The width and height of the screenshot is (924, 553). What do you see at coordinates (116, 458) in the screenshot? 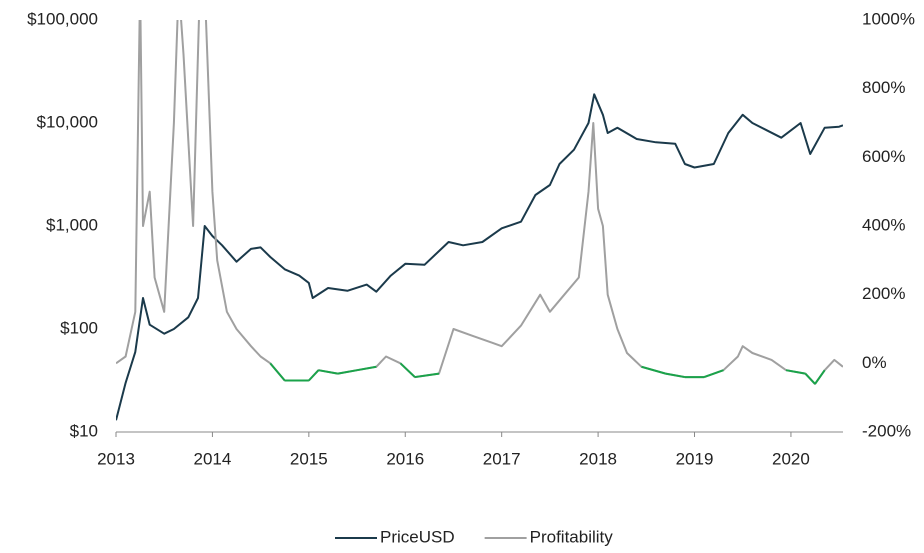
I see `x-tick-label: 2013` at bounding box center [116, 458].